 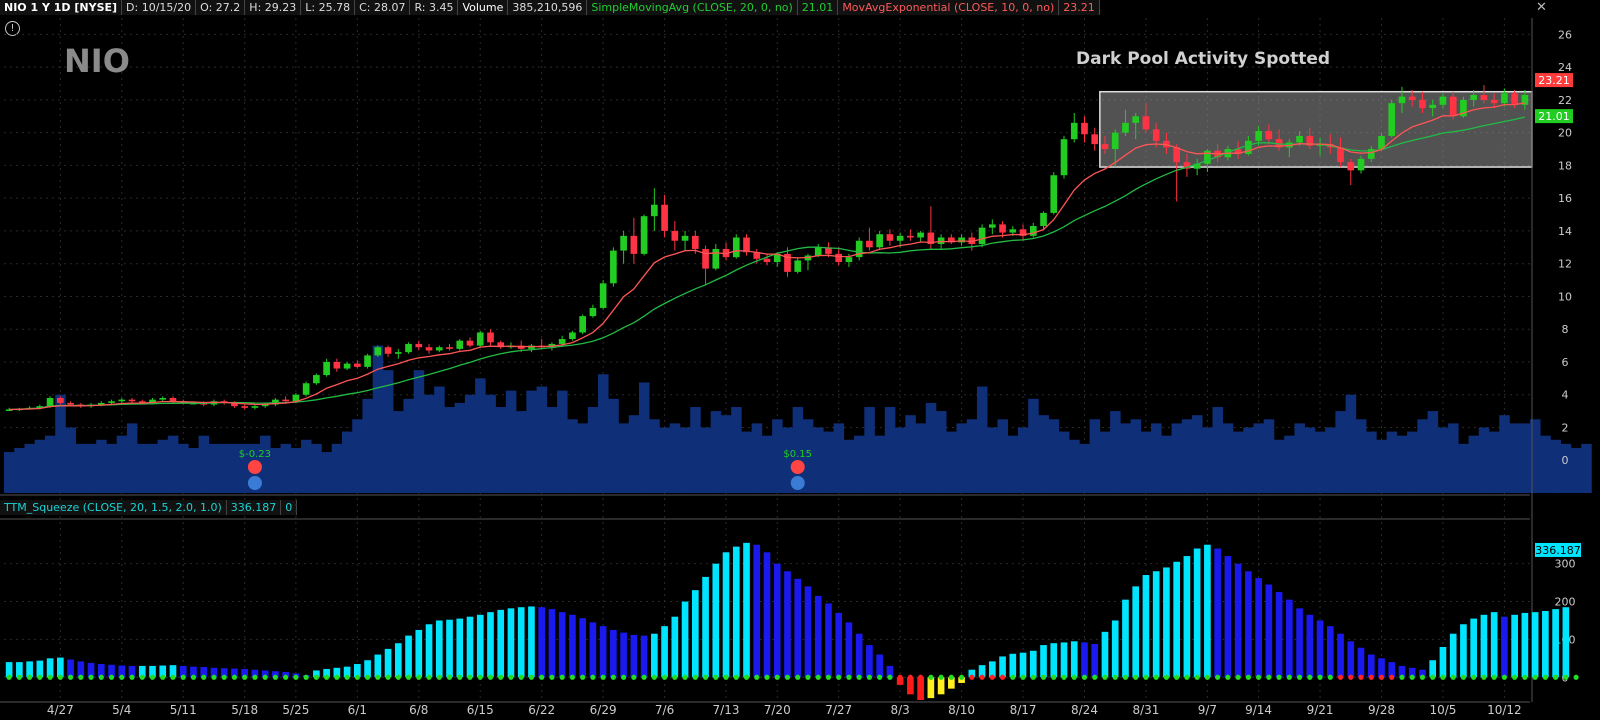 What do you see at coordinates (12, 28) in the screenshot?
I see `info-icon: !` at bounding box center [12, 28].